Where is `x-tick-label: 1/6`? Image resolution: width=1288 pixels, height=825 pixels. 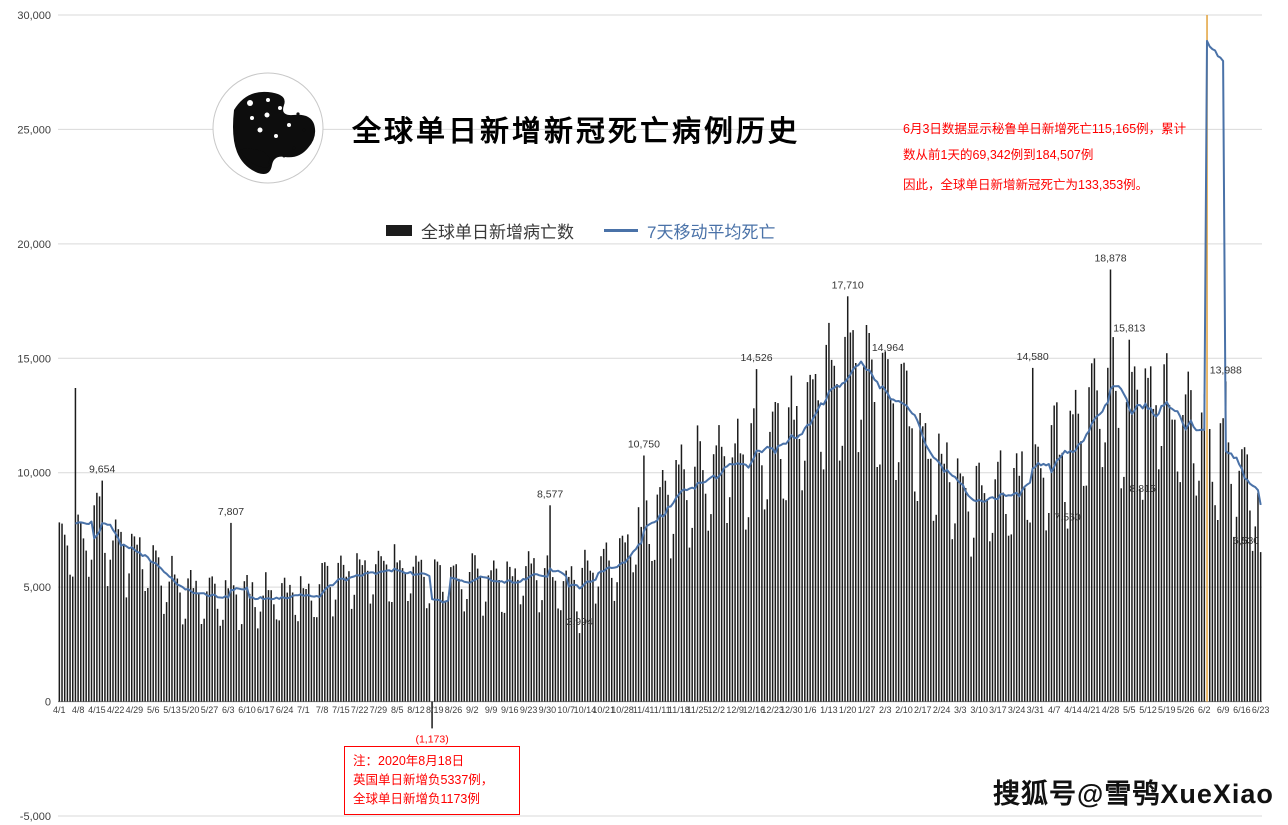
x-tick-label: 1/6 is located at coordinates (810, 710).